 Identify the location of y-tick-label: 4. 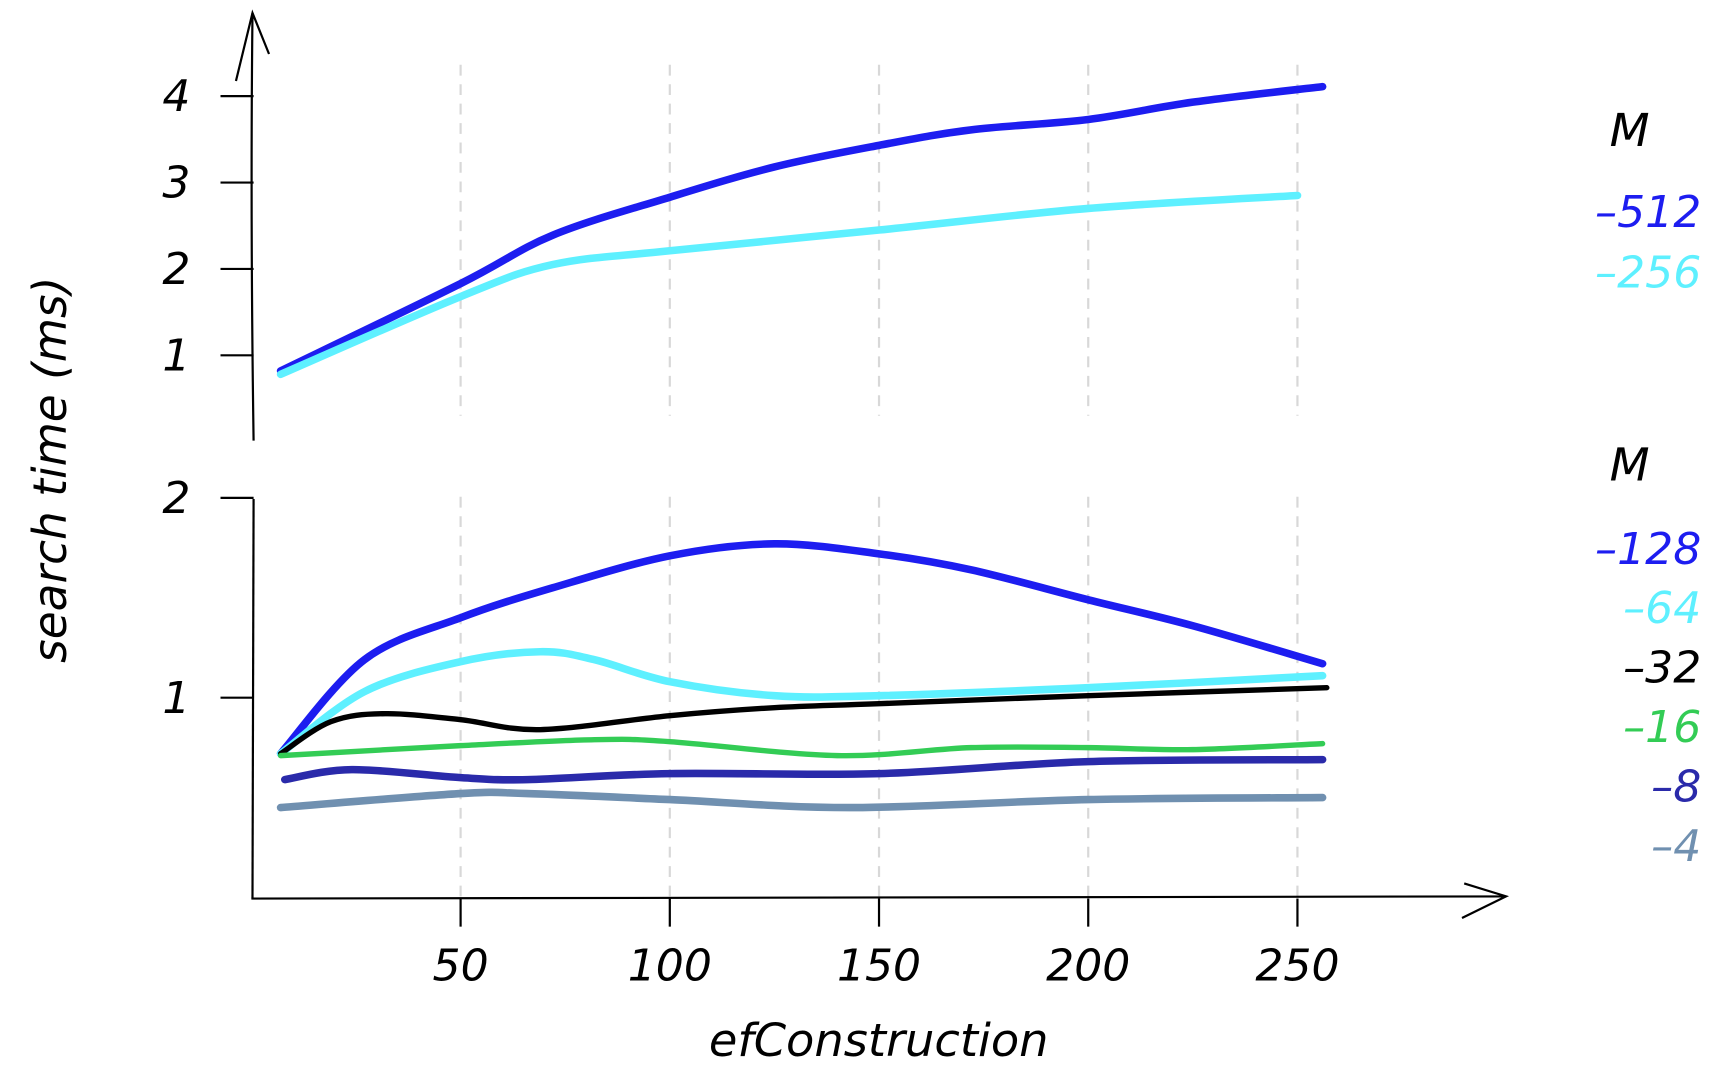
(176, 97).